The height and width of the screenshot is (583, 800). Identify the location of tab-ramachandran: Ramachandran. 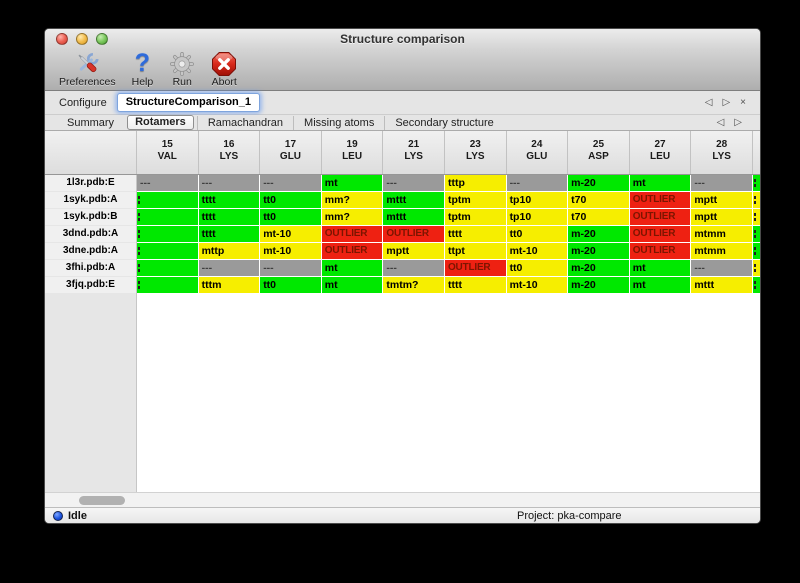
(244, 122).